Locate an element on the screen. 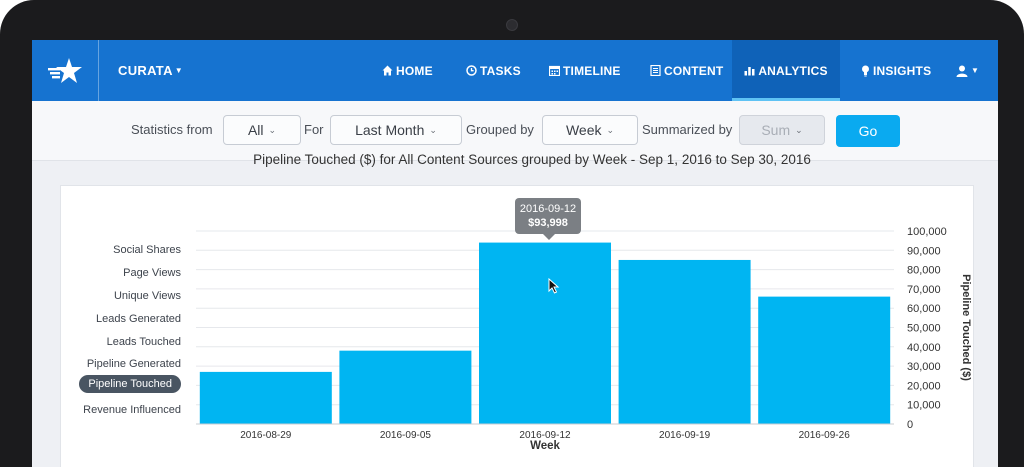  y-tick-label: 30,000 is located at coordinates (924, 367).